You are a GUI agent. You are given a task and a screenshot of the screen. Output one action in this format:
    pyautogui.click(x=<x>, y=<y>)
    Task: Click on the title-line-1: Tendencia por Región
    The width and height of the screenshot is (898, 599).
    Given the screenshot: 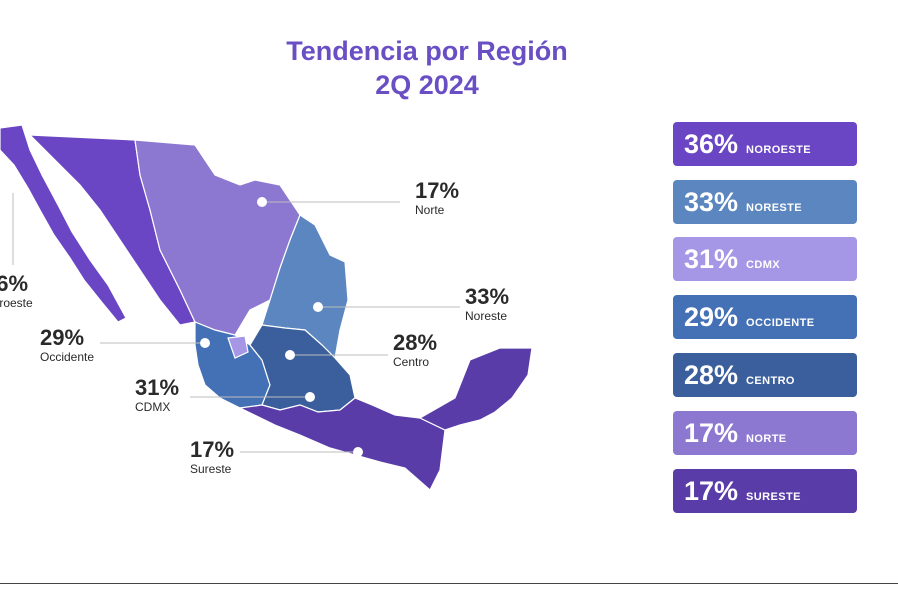 What is the action you would take?
    pyautogui.click(x=427, y=51)
    